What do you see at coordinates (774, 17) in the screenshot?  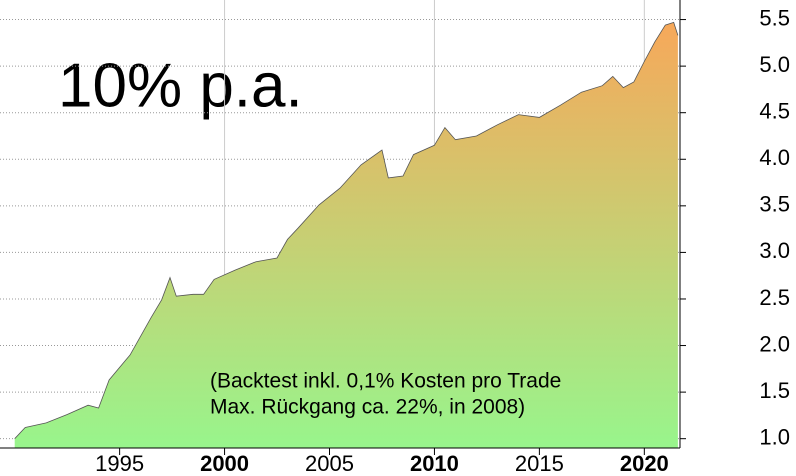 I see `y-tick-label: 5.5` at bounding box center [774, 17].